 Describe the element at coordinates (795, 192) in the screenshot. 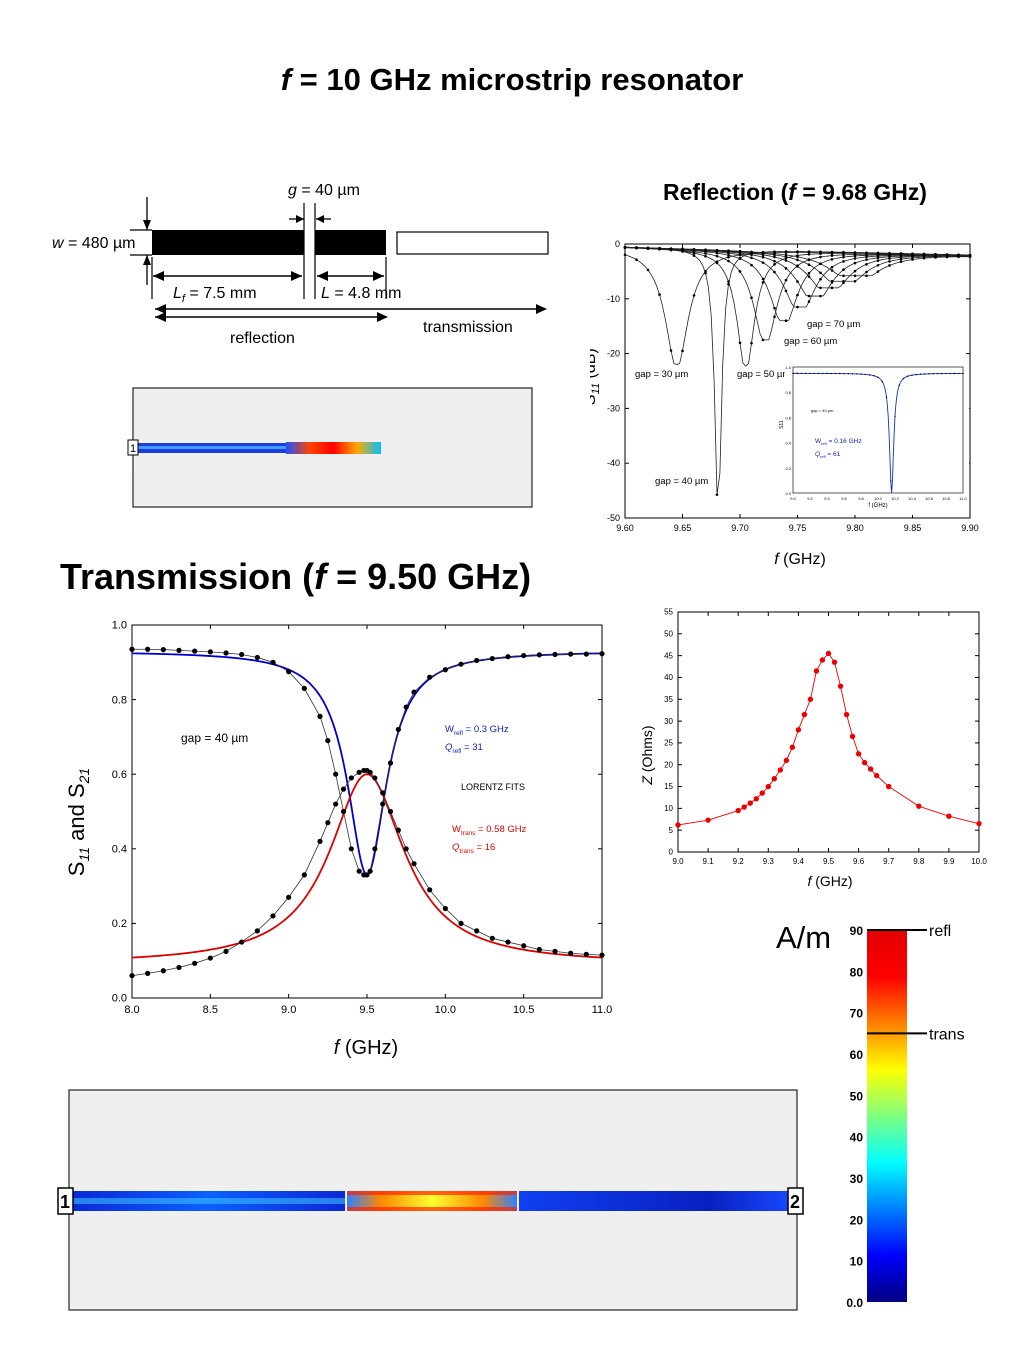

I see `reflection-title: Reflection (f = 9.68 GHz)` at that location.